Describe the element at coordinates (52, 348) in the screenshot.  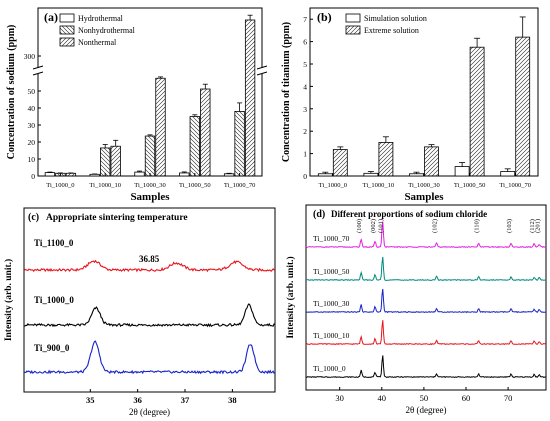
I see `trace-label: Ti_900_0` at that location.